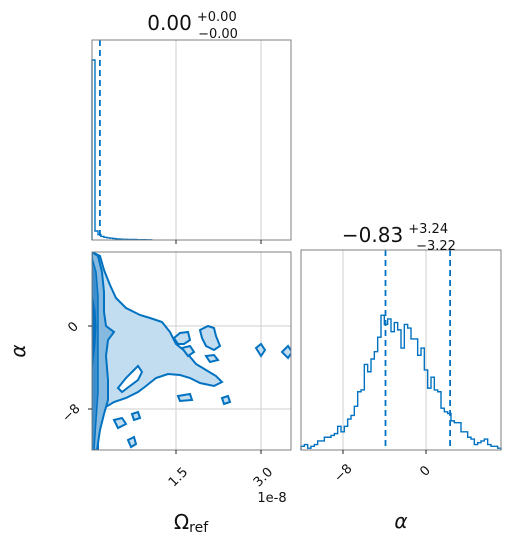 The image size is (511, 544). What do you see at coordinates (18, 350) in the screenshot?
I see `contour-ylabel: α` at bounding box center [18, 350].